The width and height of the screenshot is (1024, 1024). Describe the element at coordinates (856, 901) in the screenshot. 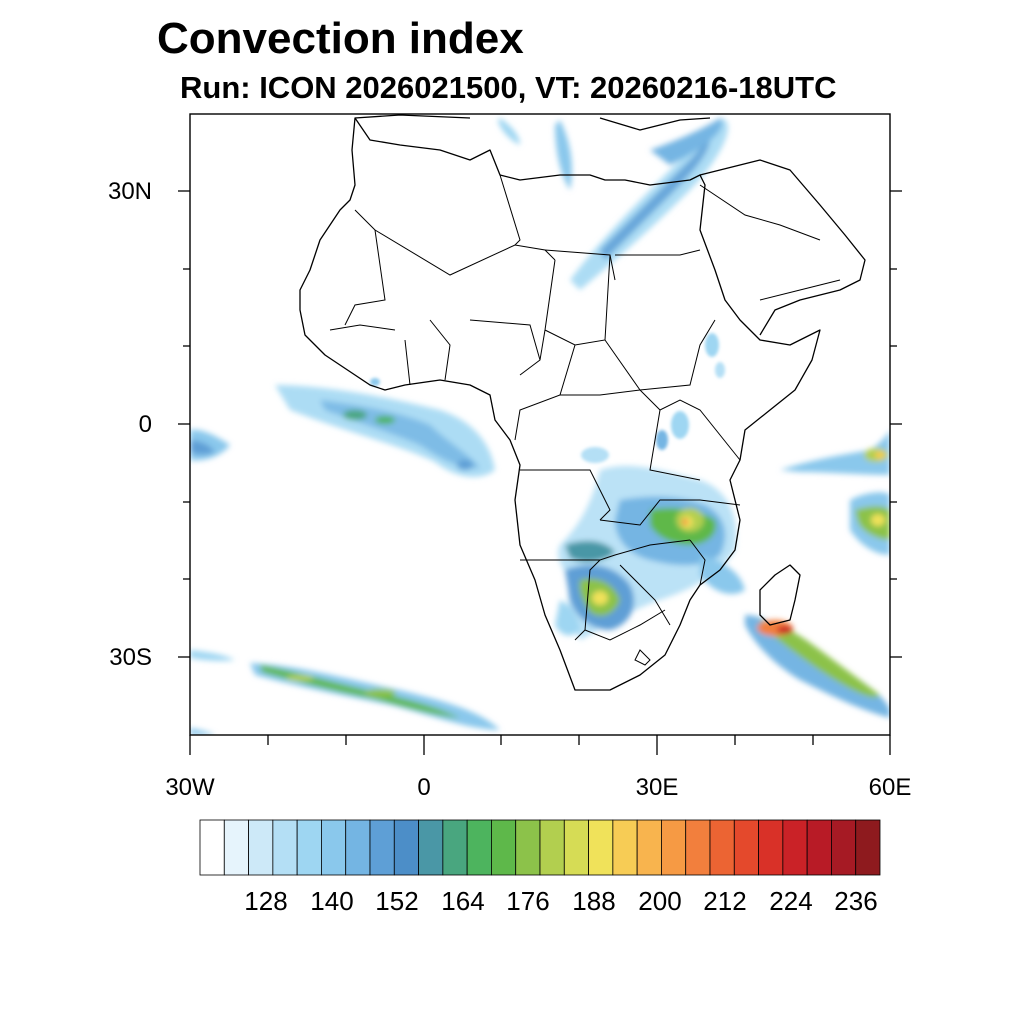

I see `colorbar-label: 236` at that location.